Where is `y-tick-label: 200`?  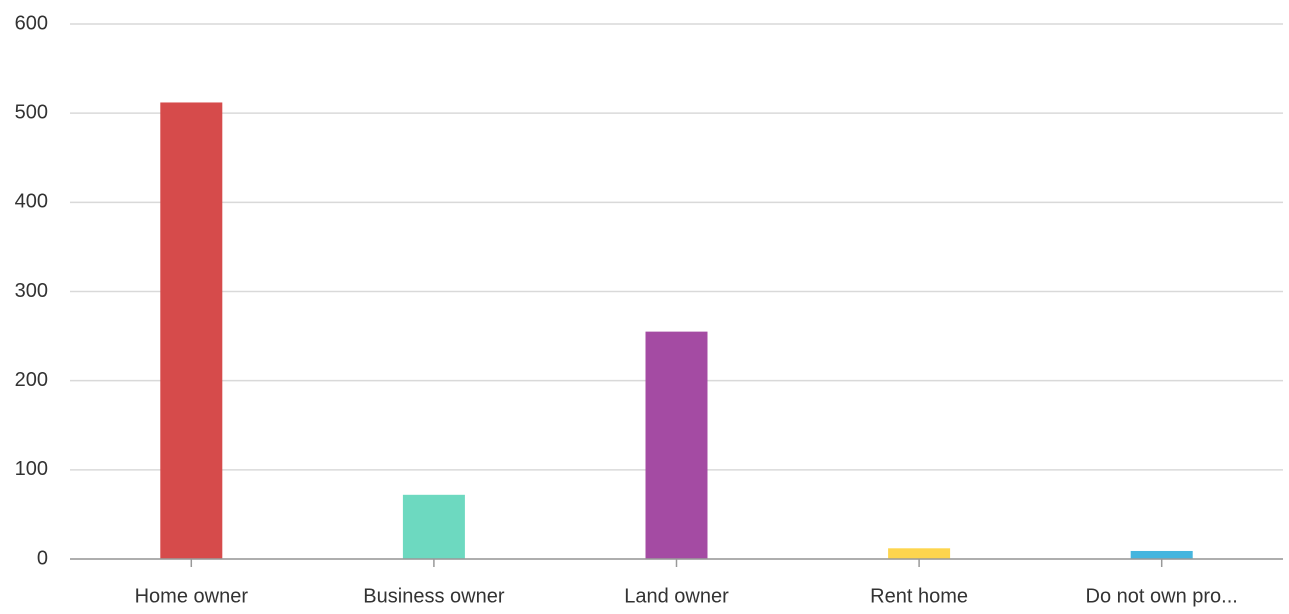 y-tick-label: 200 is located at coordinates (31, 380).